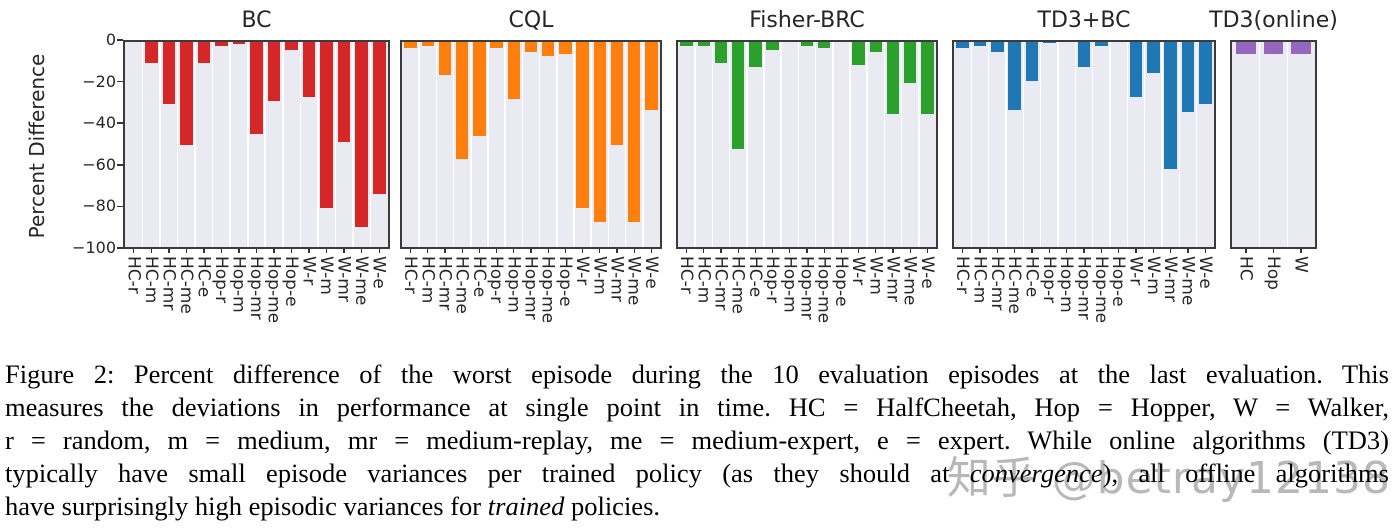  I want to click on x-tick-label: HC-r, so click(686, 275).